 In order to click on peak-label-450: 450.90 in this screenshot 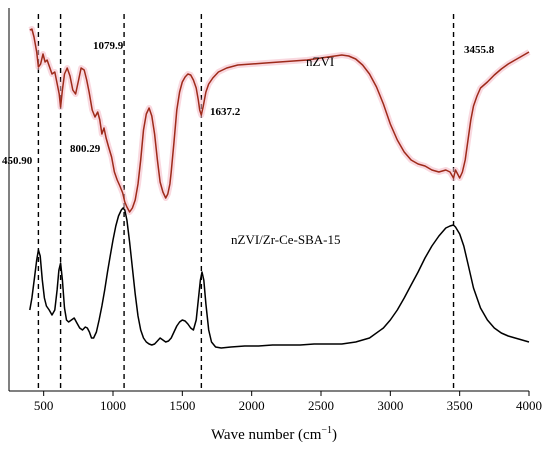, I will do `click(17, 161)`.